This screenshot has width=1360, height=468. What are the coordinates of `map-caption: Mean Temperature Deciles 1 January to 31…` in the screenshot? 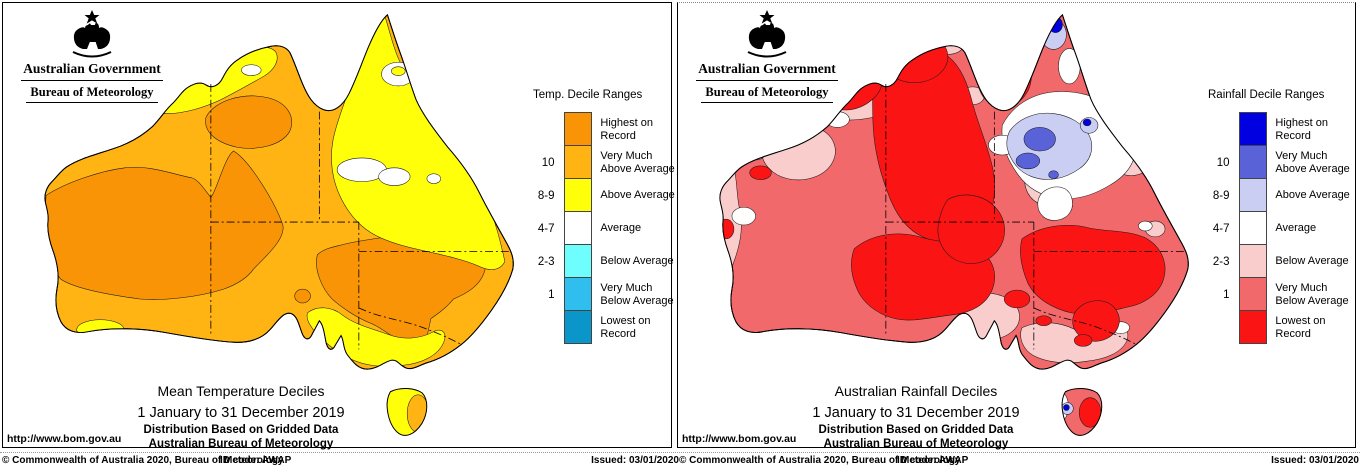 It's located at (241, 417).